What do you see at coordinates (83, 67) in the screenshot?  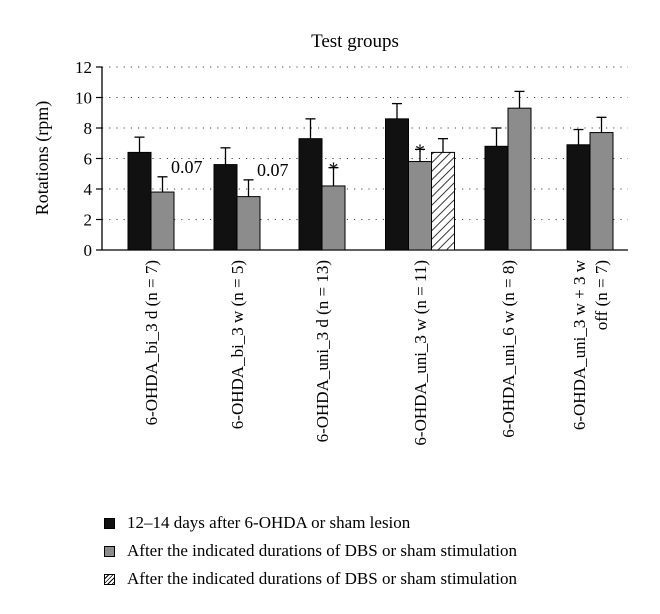 I see `y-tick-label: 12` at bounding box center [83, 67].